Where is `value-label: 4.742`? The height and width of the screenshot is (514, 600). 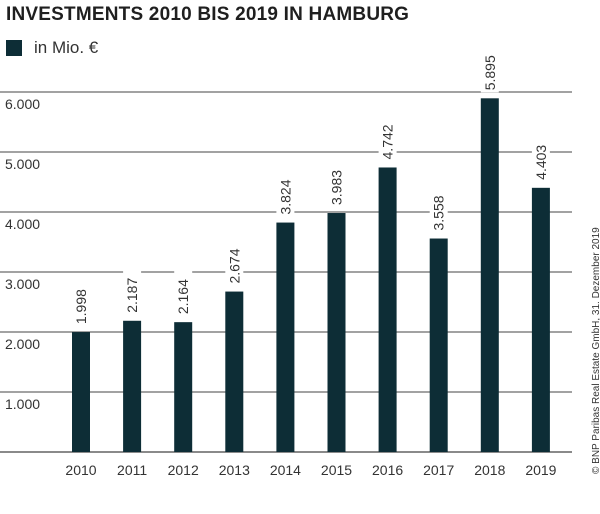
value-label: 4.742 is located at coordinates (388, 141).